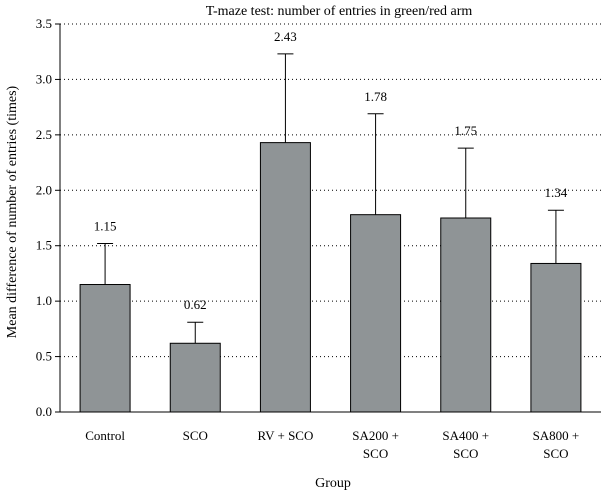 The height and width of the screenshot is (493, 607). What do you see at coordinates (105, 225) in the screenshot?
I see `data-label: 1.15` at bounding box center [105, 225].